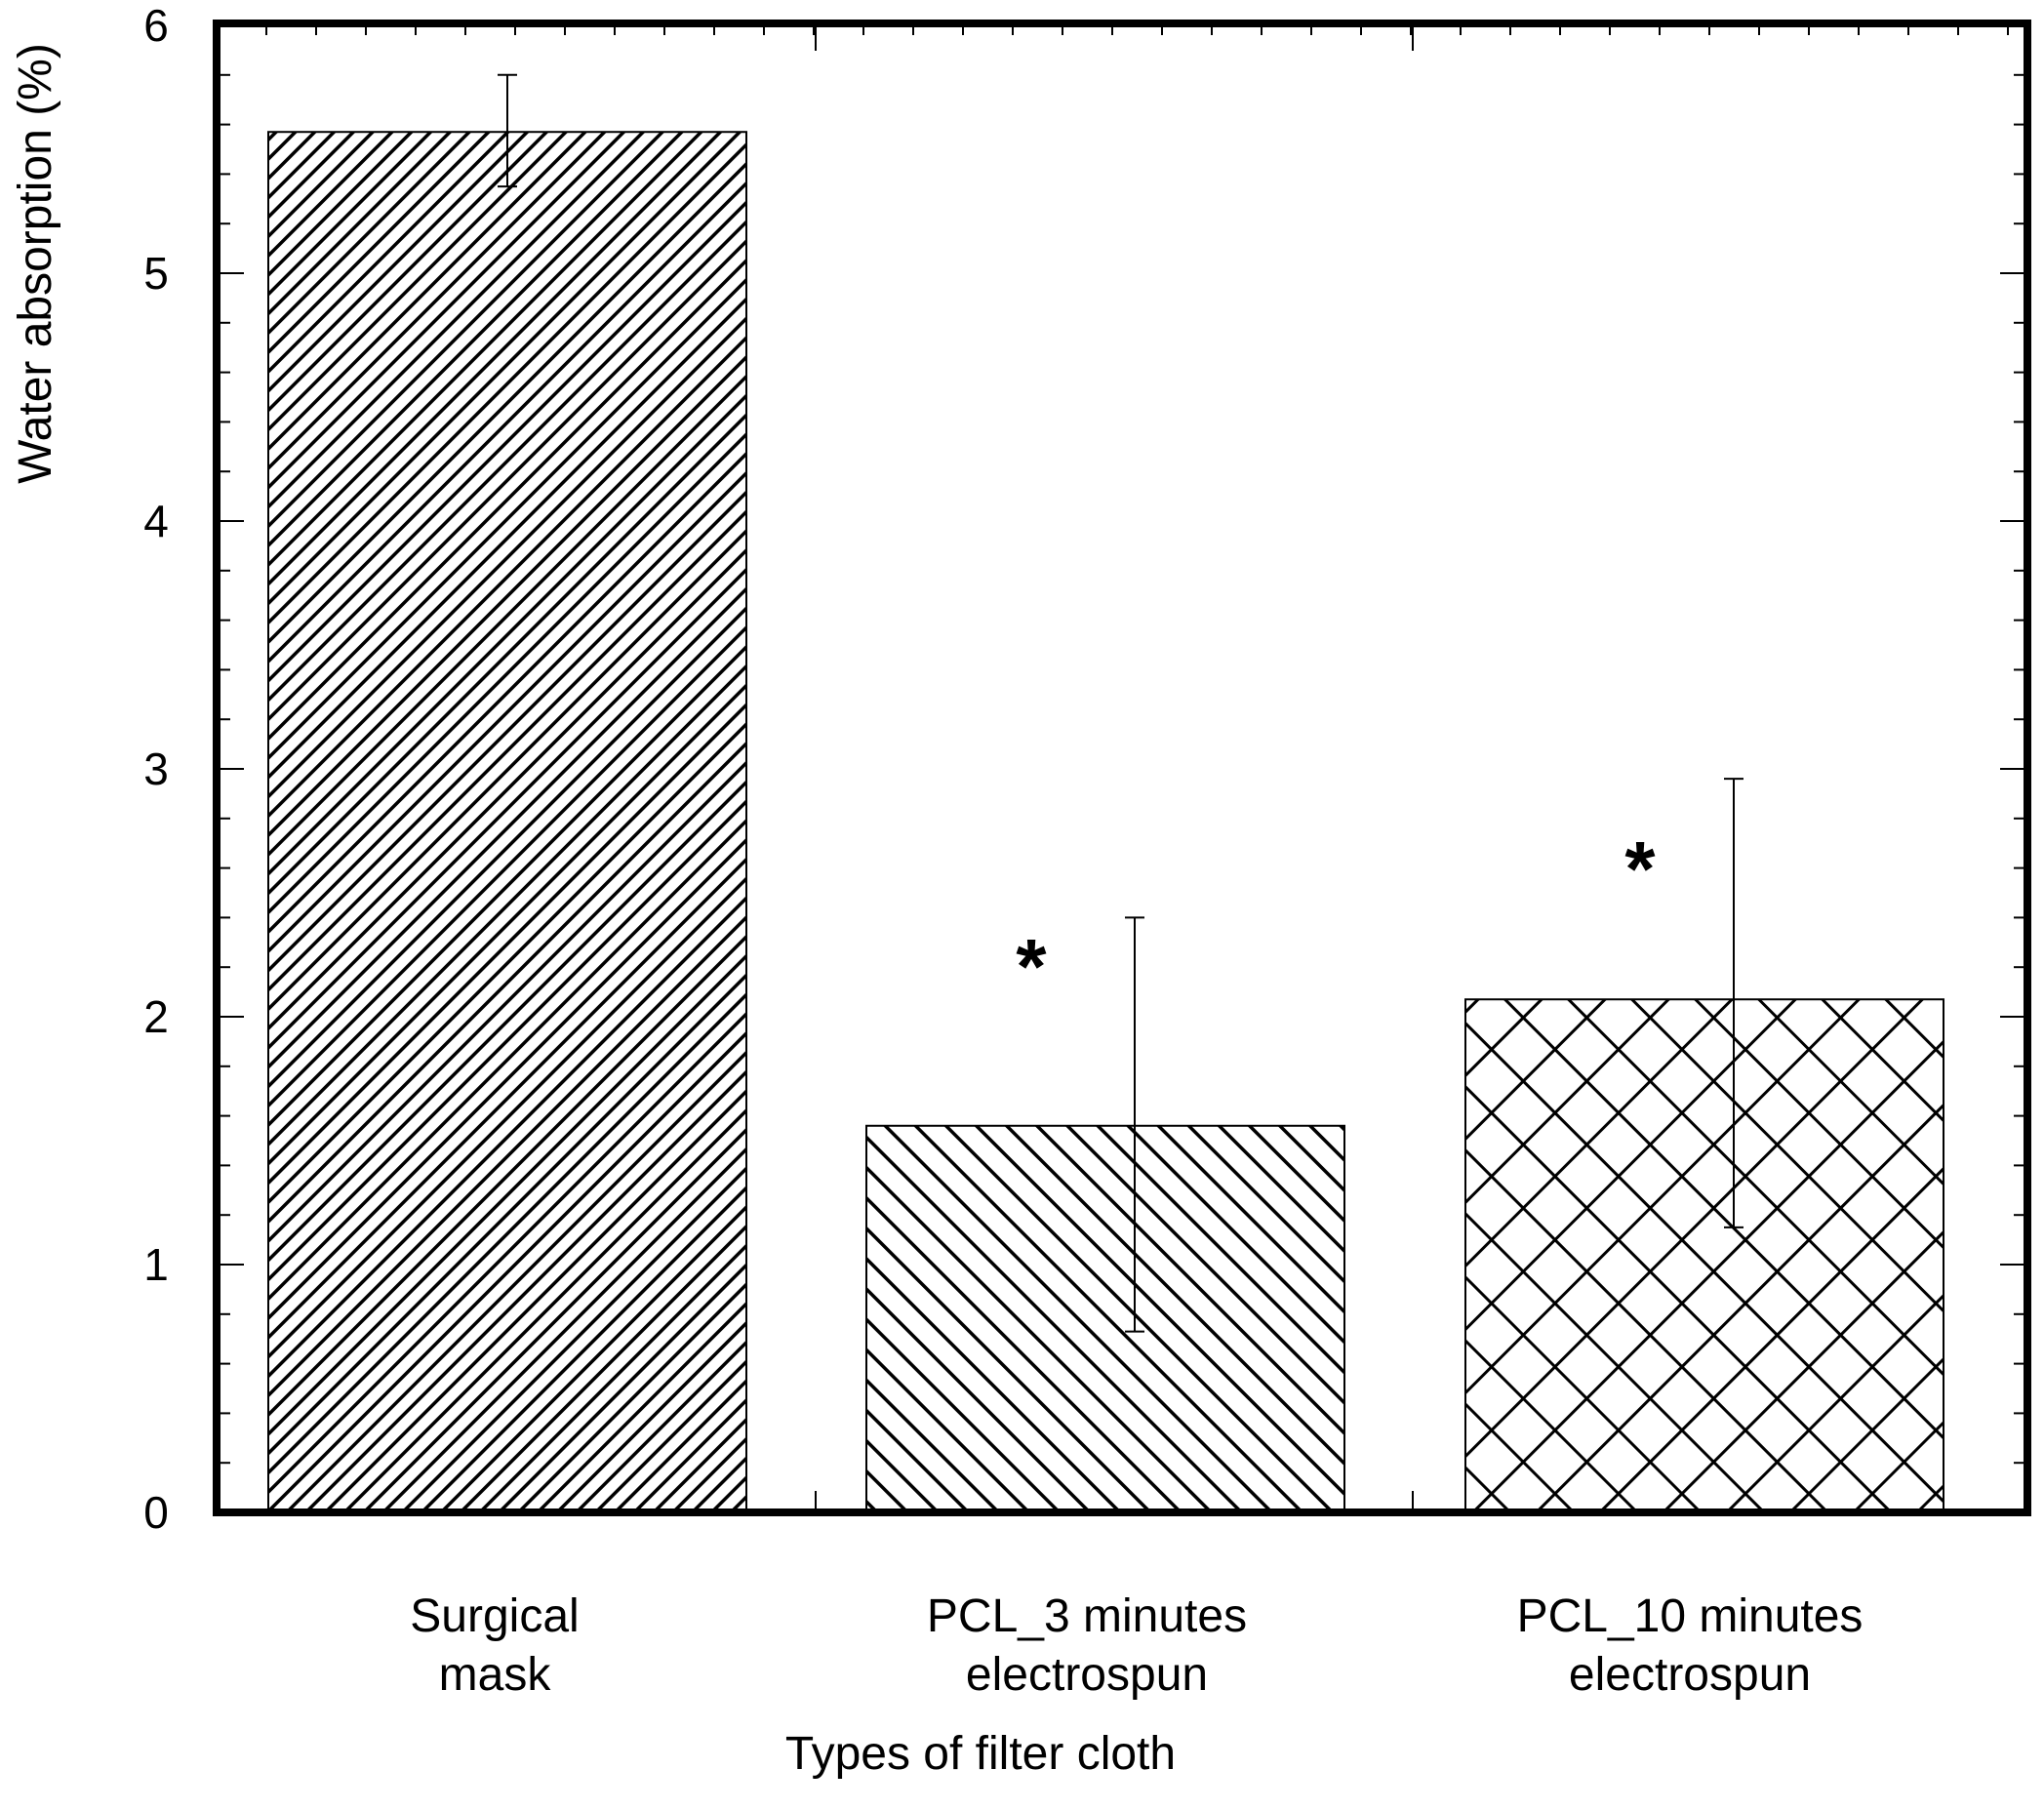 This screenshot has width=2044, height=1810. What do you see at coordinates (980, 1754) in the screenshot?
I see `x-axis-title: Types of filter cloth` at bounding box center [980, 1754].